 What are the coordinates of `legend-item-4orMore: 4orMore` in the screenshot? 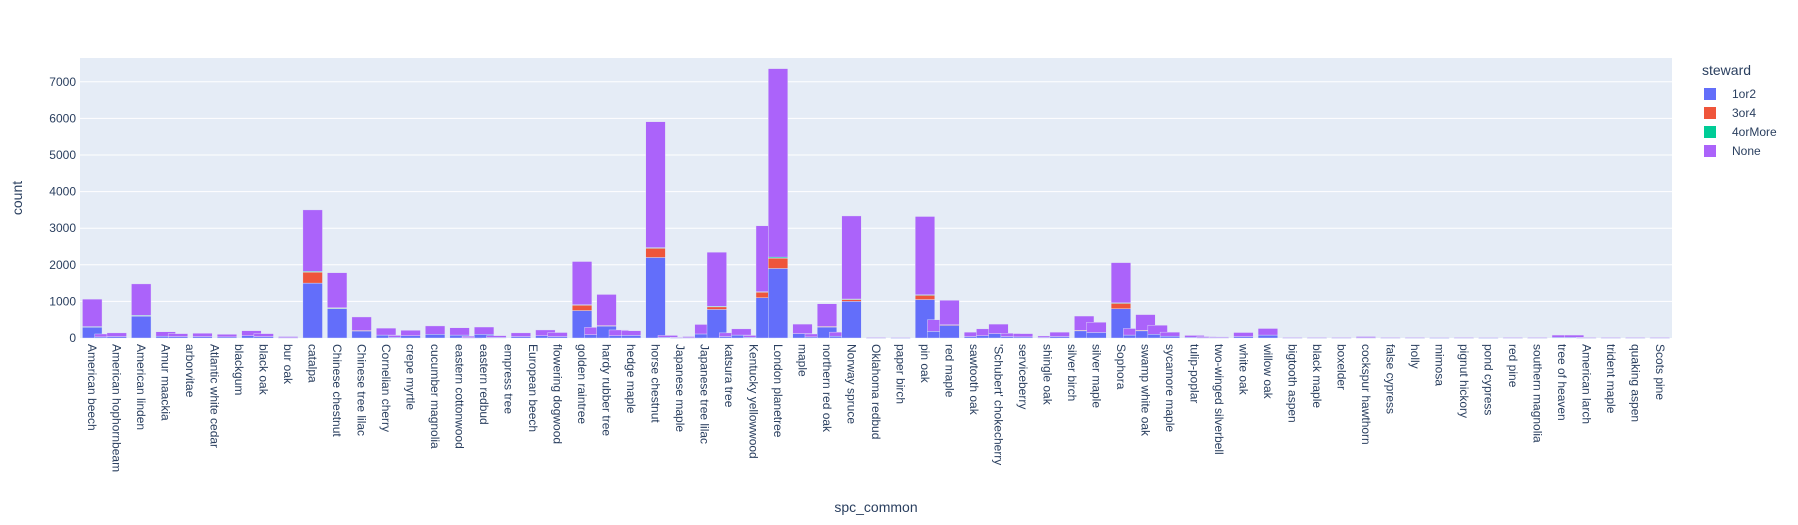 It's located at (1739, 131).